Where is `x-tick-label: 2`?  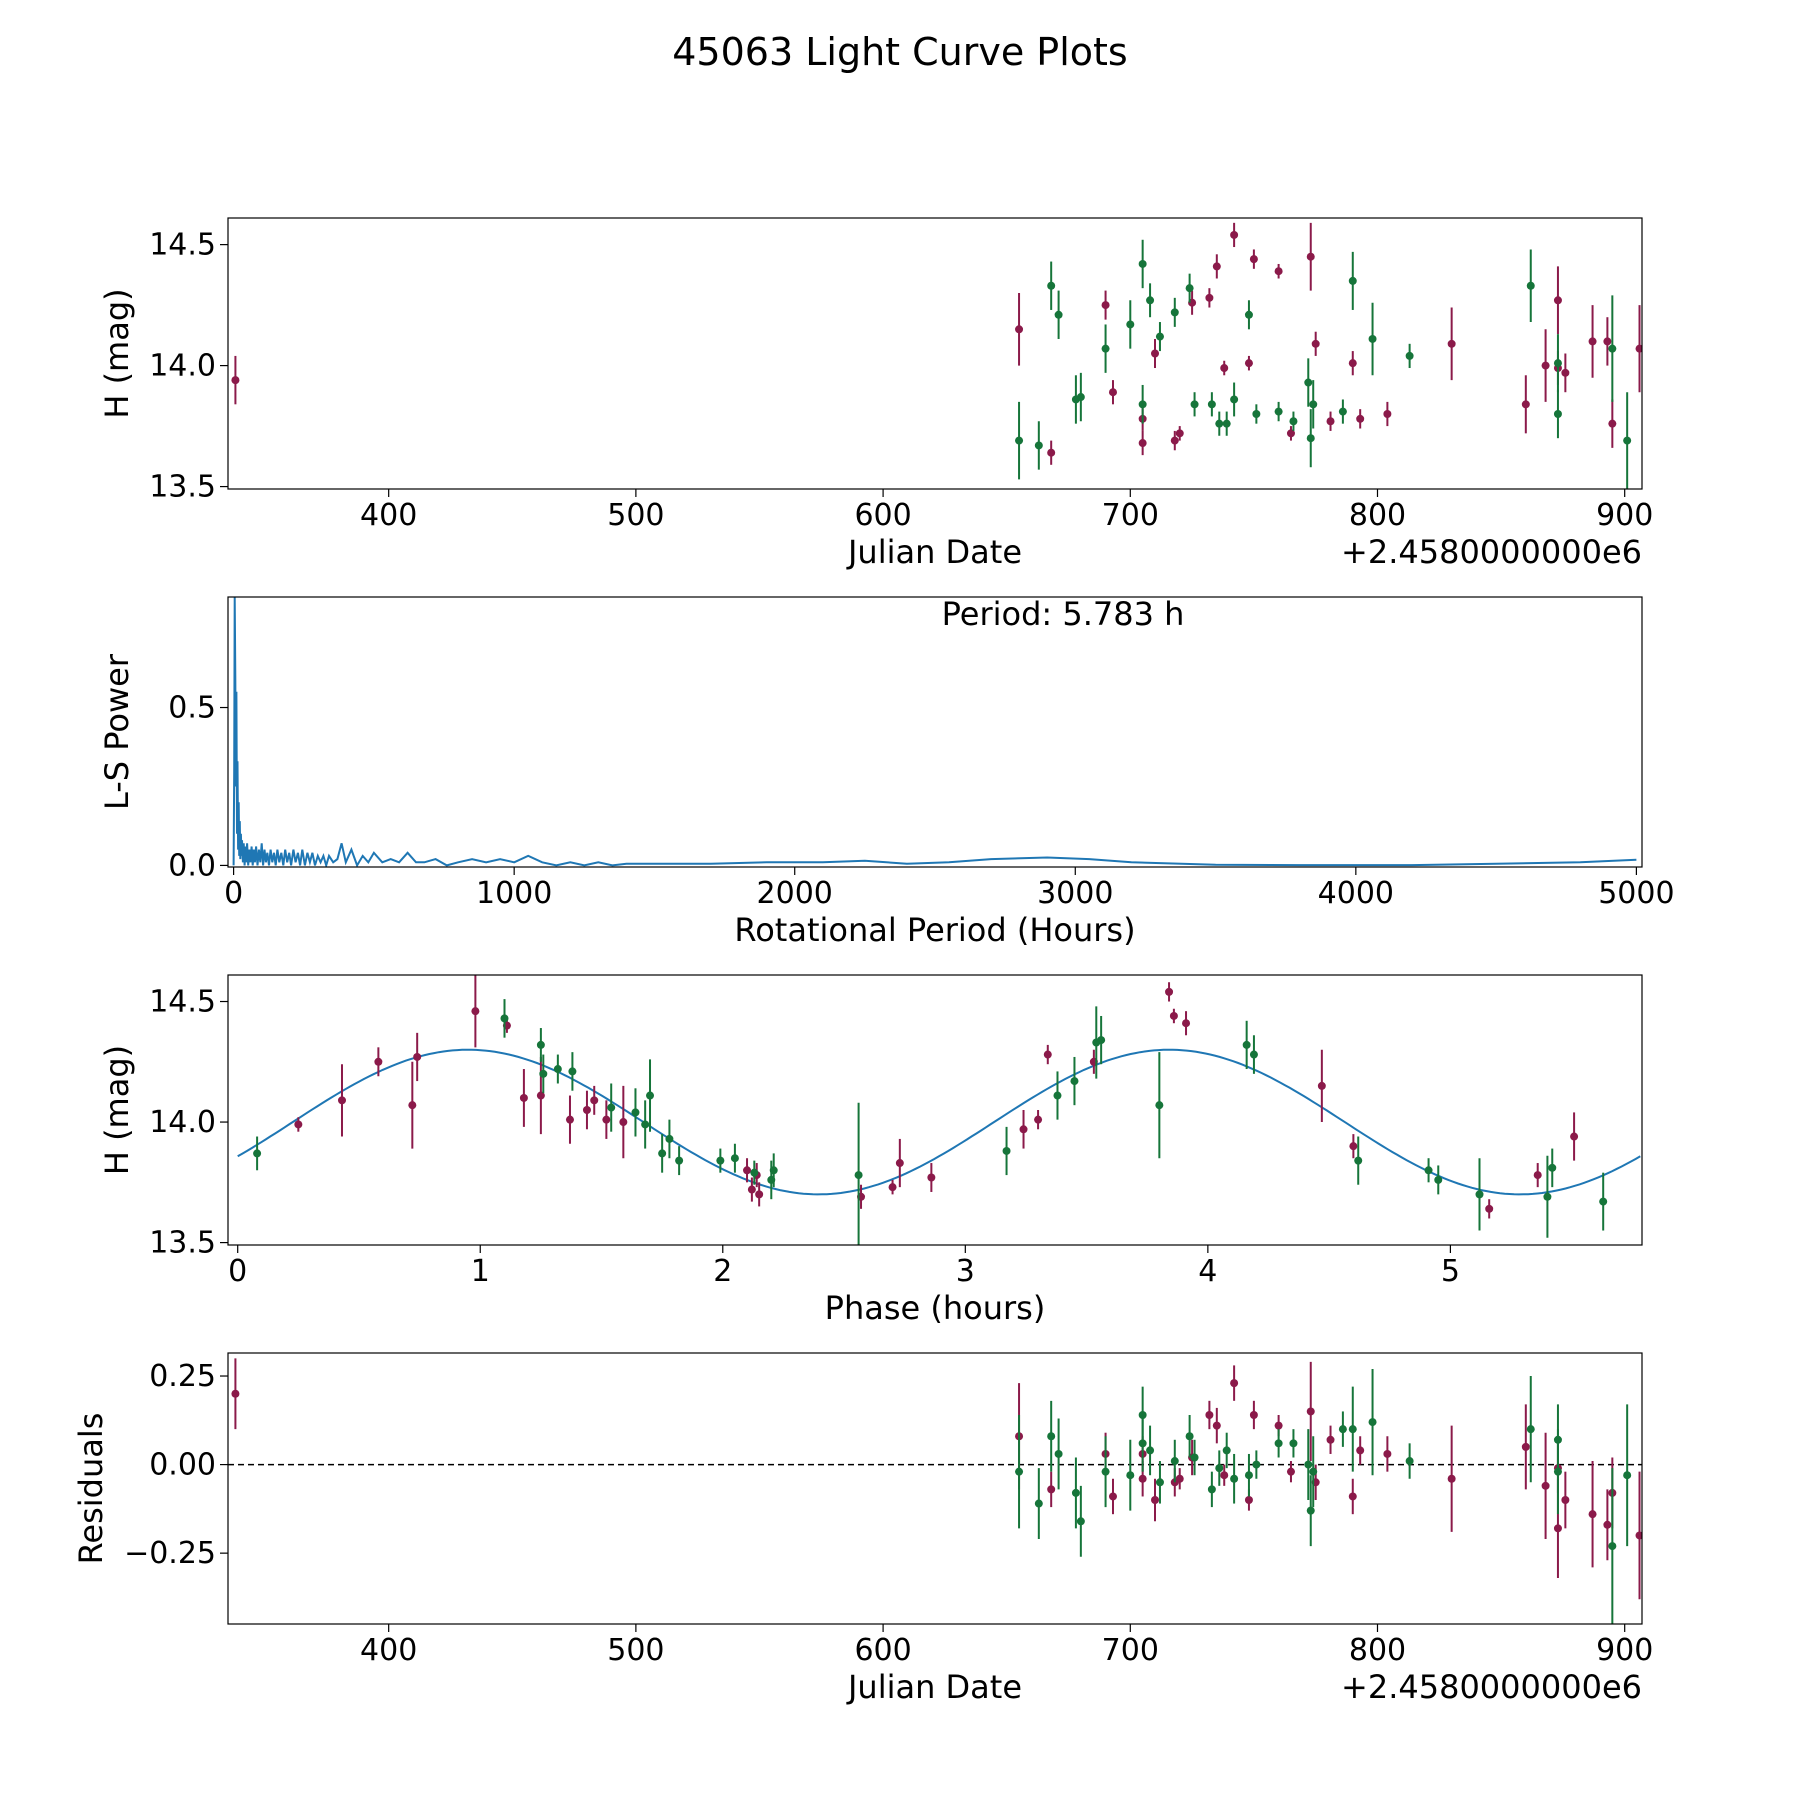
x-tick-label: 2 is located at coordinates (722, 1271).